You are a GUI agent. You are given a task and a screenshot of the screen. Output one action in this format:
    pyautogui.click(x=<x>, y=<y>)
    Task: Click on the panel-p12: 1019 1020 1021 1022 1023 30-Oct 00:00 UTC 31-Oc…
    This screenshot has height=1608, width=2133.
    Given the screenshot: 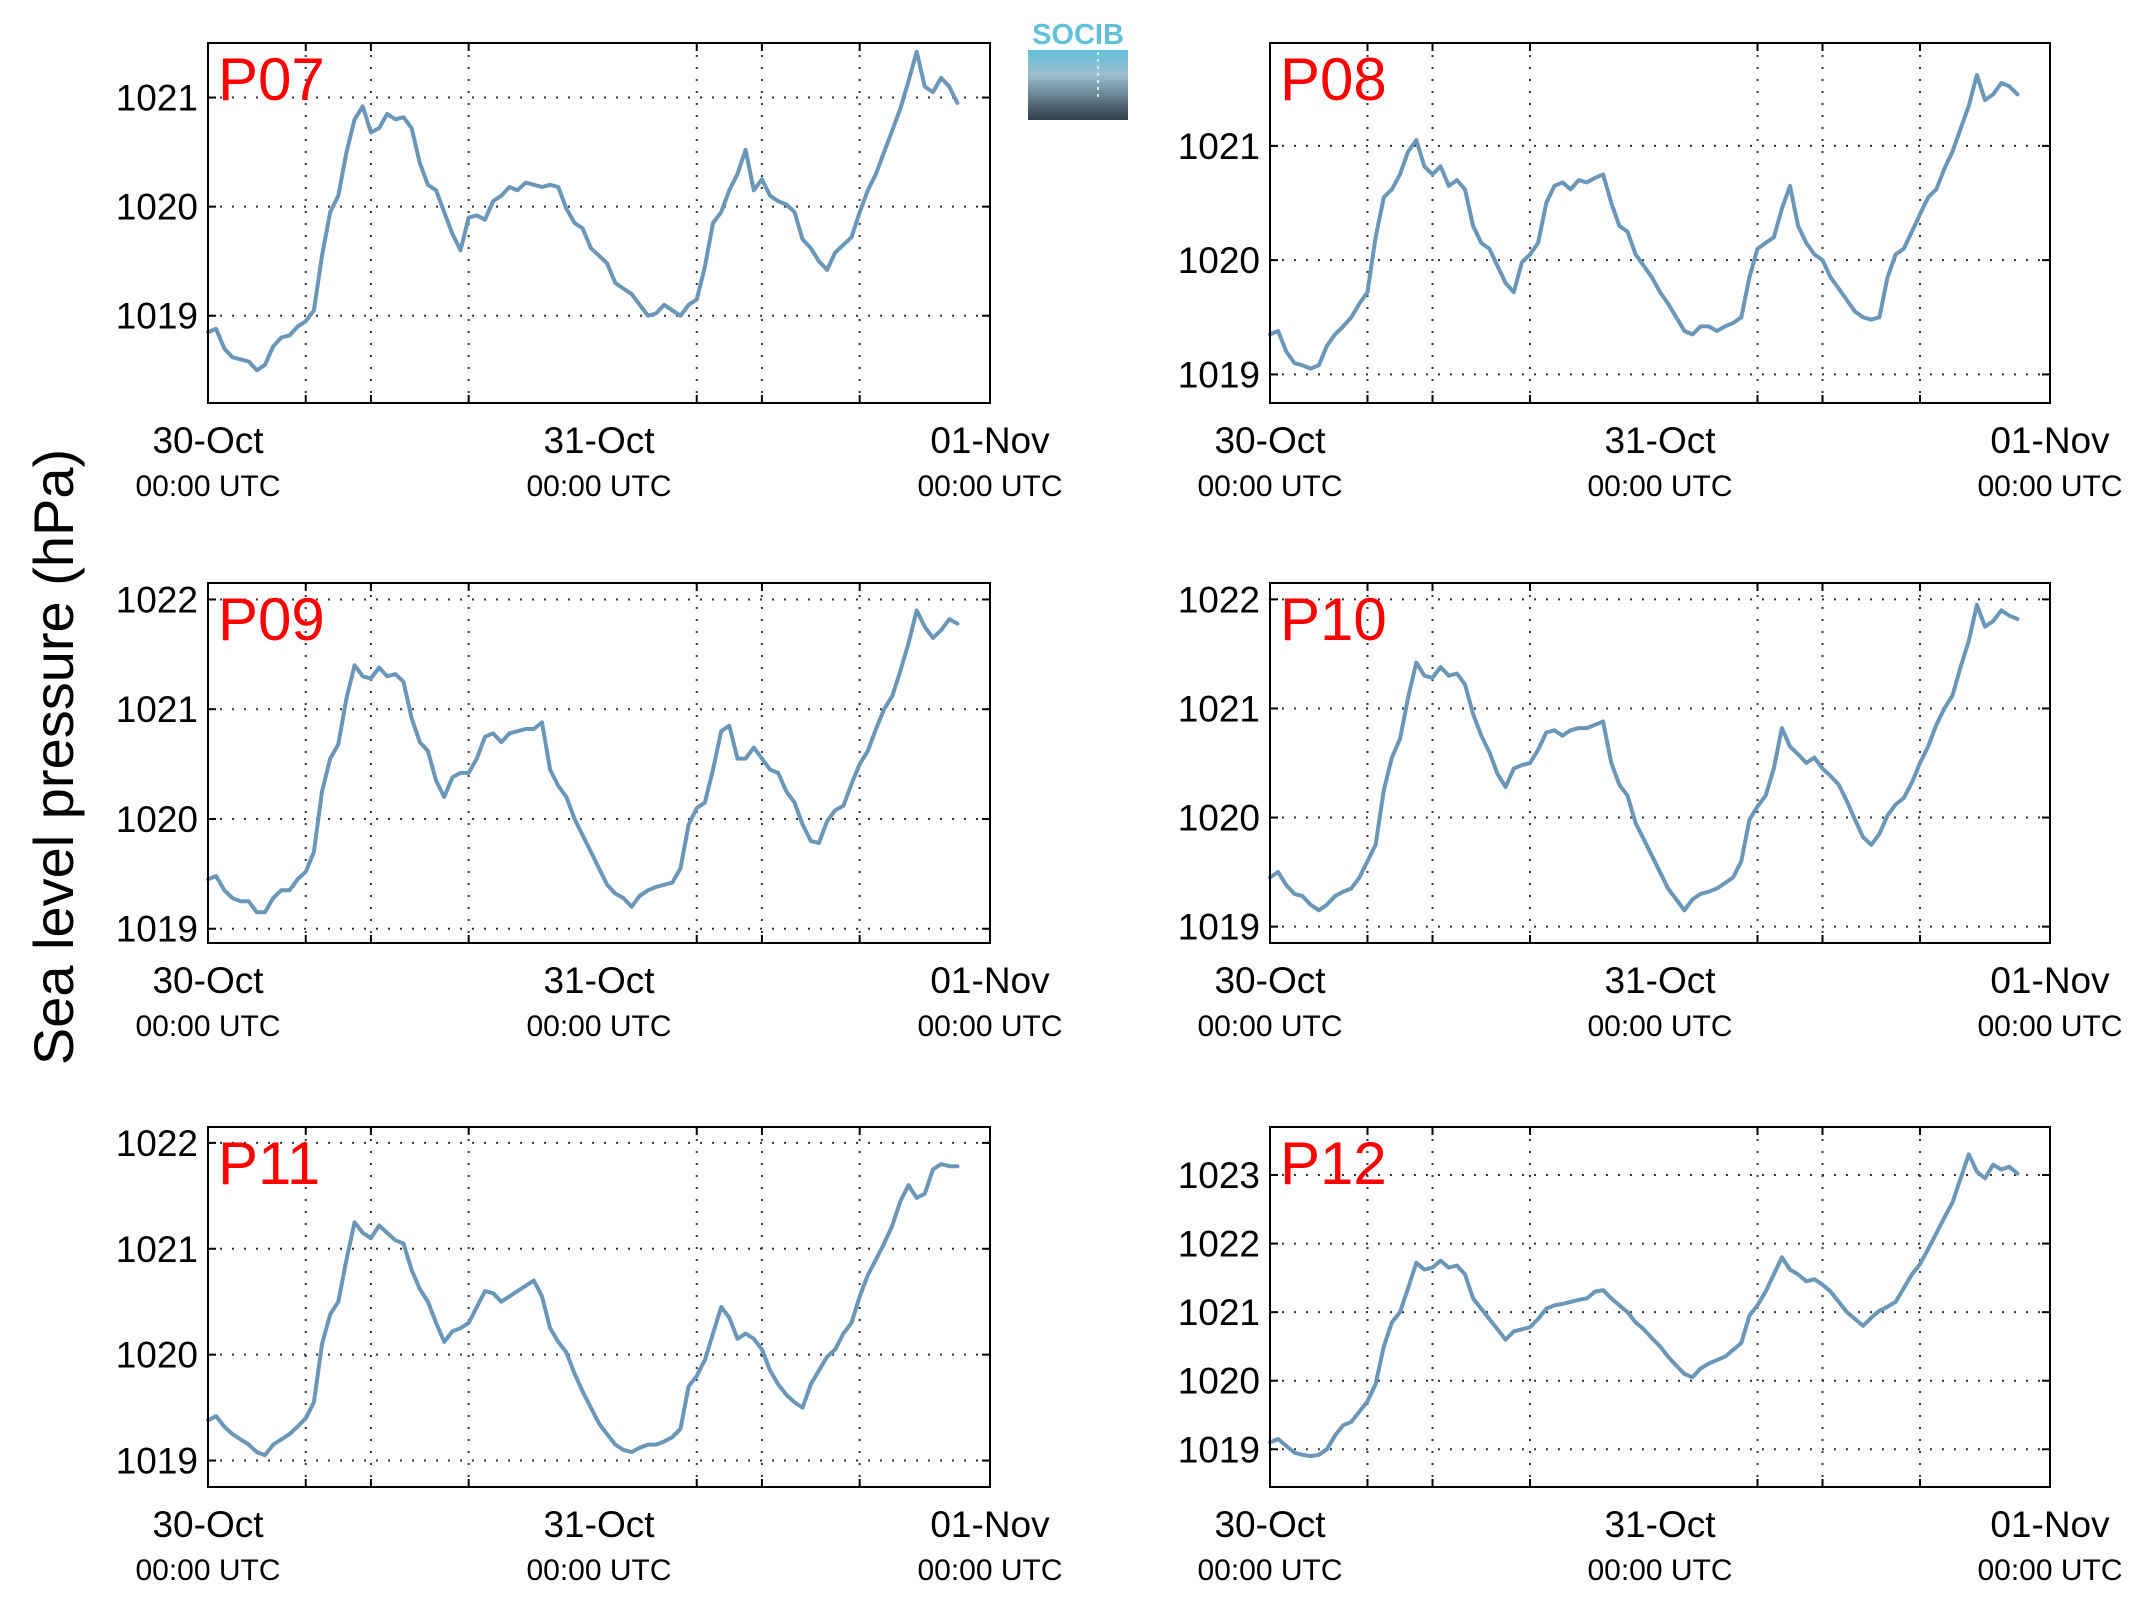 What is the action you would take?
    pyautogui.click(x=1650, y=1356)
    